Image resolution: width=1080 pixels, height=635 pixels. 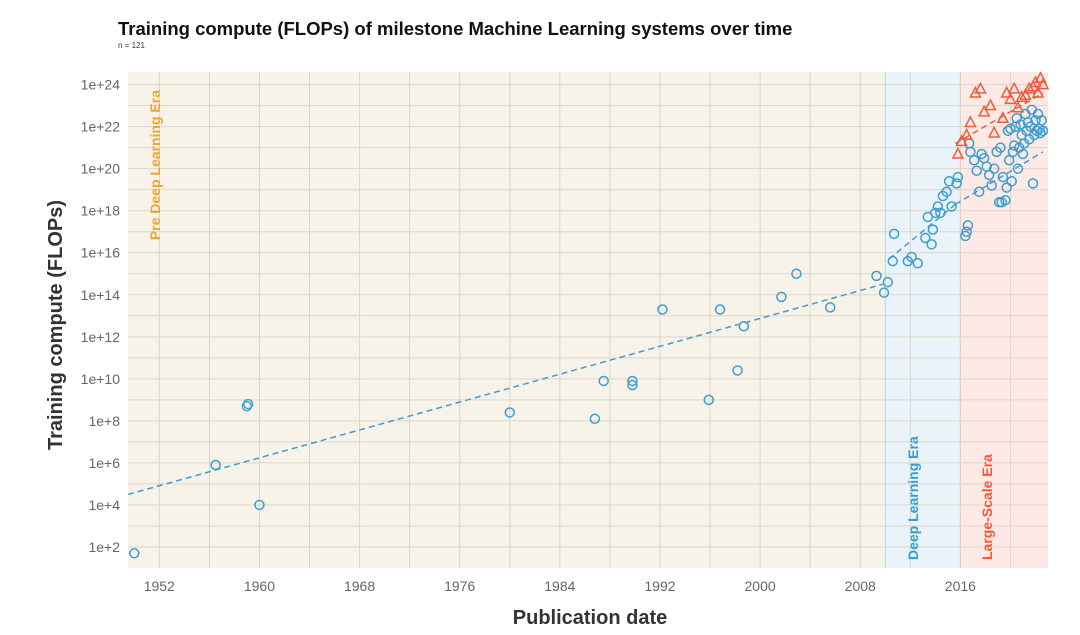 I want to click on x-tick-label: 2016, so click(x=960, y=586).